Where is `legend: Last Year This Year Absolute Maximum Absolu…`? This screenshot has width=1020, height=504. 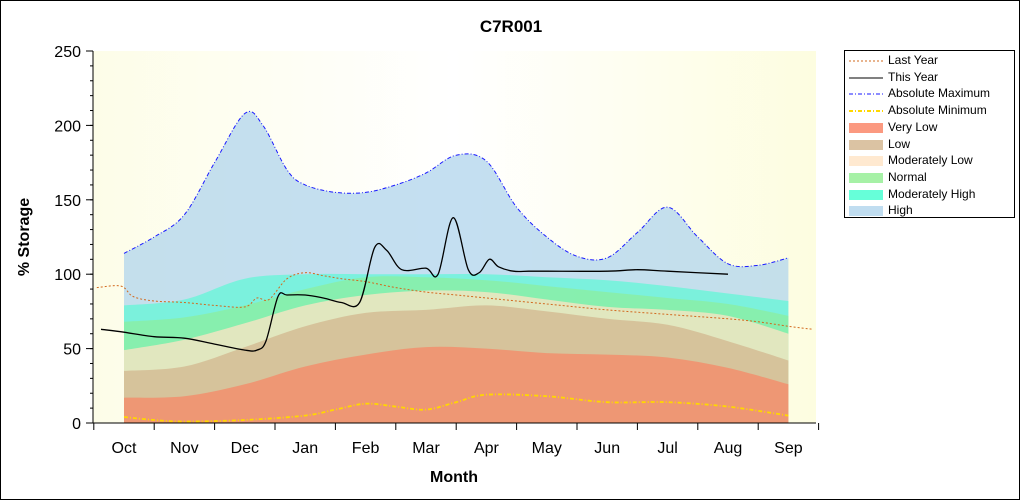
legend: Last Year This Year Absolute Maximum Absolu… is located at coordinates (929, 134).